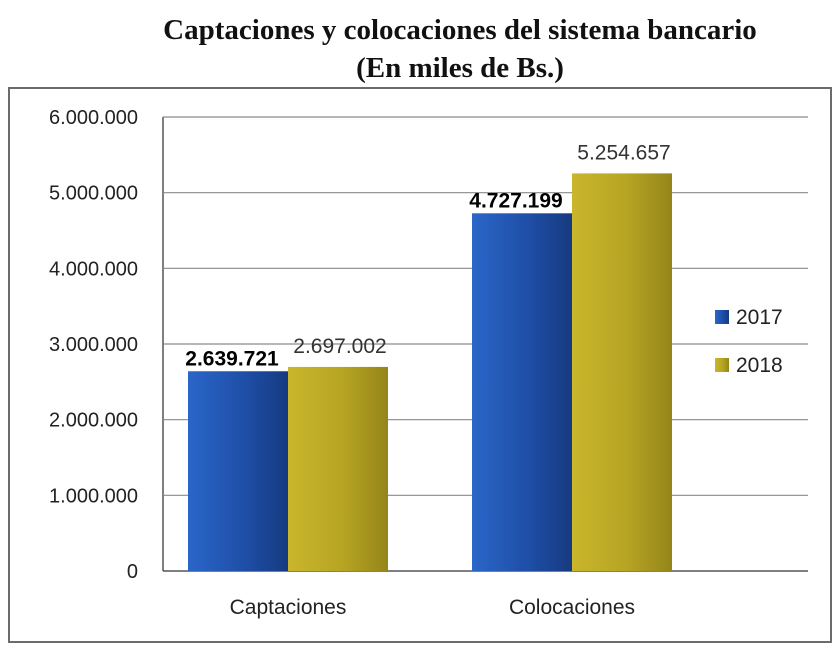 Image resolution: width=840 pixels, height=647 pixels. I want to click on bar-2018-captaciones, so click(338, 468).